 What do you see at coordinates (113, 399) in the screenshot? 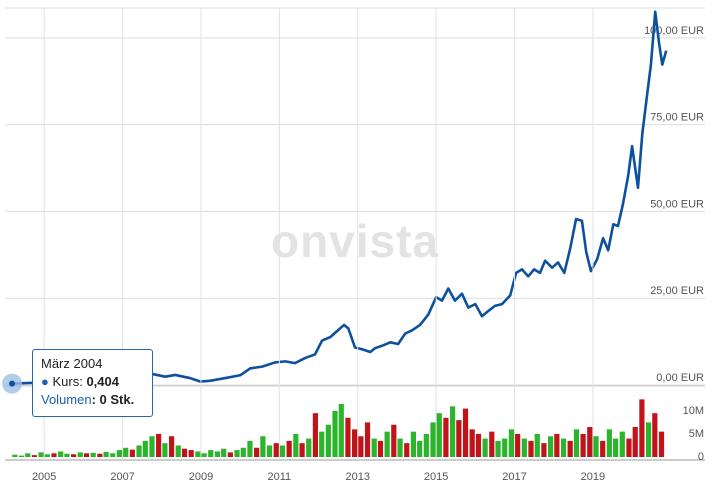
I see `tooltip-volume-value: : 0 Stk.` at bounding box center [113, 399].